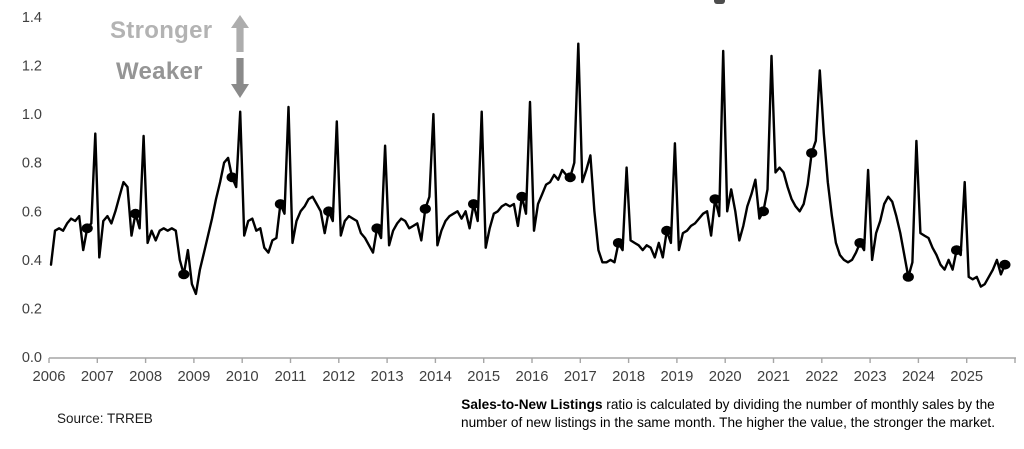 This screenshot has height=449, width=1024. I want to click on x-tick-label: 2016, so click(532, 377).